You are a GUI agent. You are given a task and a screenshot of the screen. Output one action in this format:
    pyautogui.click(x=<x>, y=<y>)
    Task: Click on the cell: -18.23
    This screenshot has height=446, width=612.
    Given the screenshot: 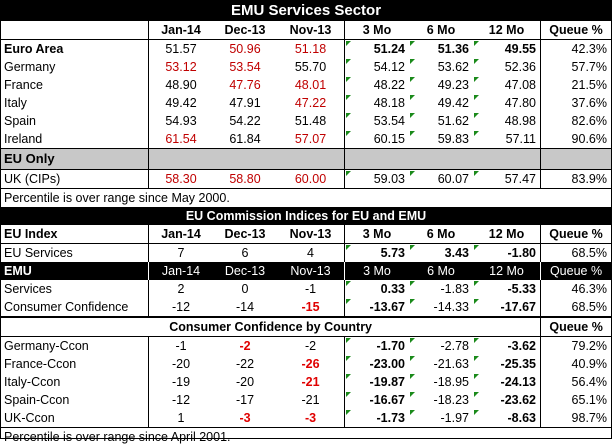 What is the action you would take?
    pyautogui.click(x=441, y=400)
    